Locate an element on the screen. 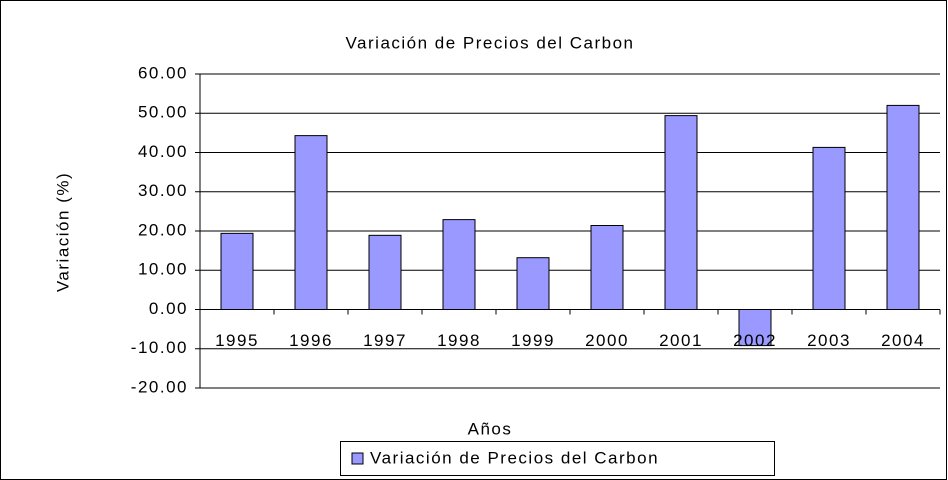  y-axis-title: Variación (%) is located at coordinates (62, 232).